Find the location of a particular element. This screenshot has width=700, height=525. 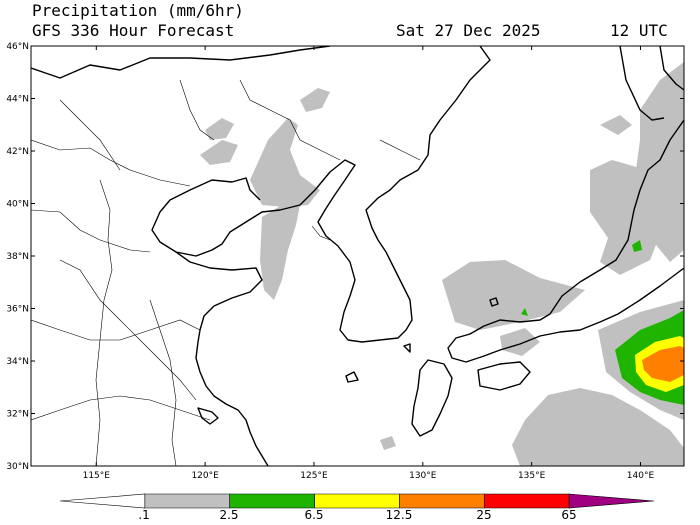

lat-tick-label: 36°N is located at coordinates (17, 310).